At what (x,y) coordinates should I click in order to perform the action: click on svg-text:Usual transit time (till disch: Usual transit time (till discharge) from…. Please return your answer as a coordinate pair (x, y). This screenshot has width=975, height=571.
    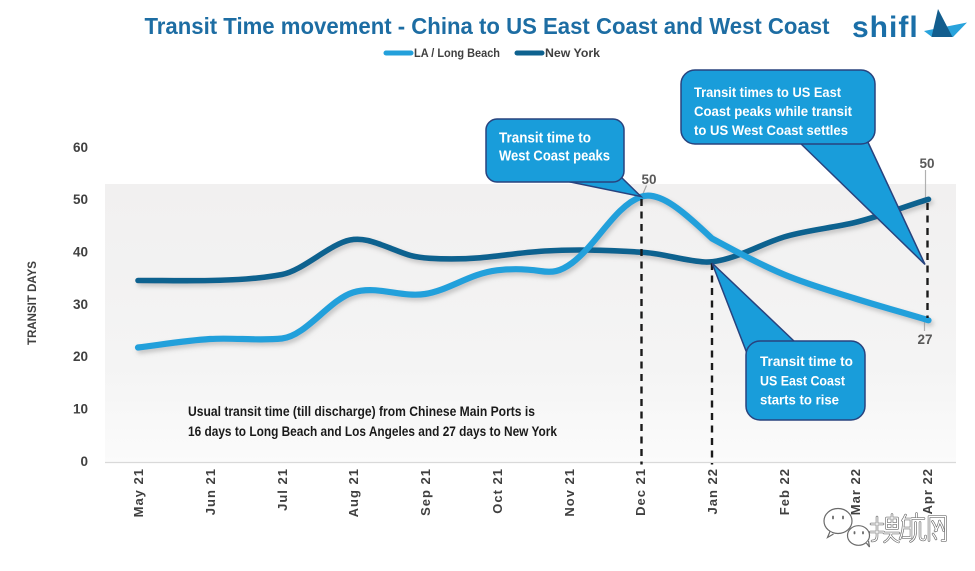
    Looking at the image, I should click on (361, 411).